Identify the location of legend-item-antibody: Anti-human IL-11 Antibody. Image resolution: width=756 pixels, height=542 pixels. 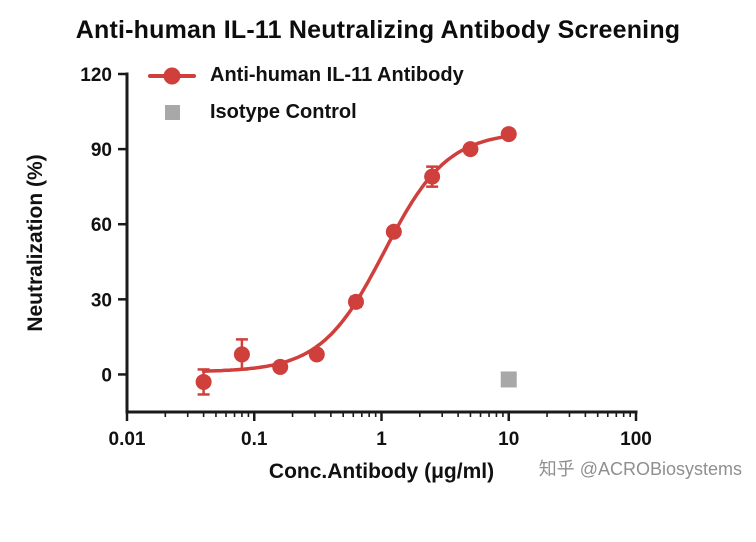
(306, 75).